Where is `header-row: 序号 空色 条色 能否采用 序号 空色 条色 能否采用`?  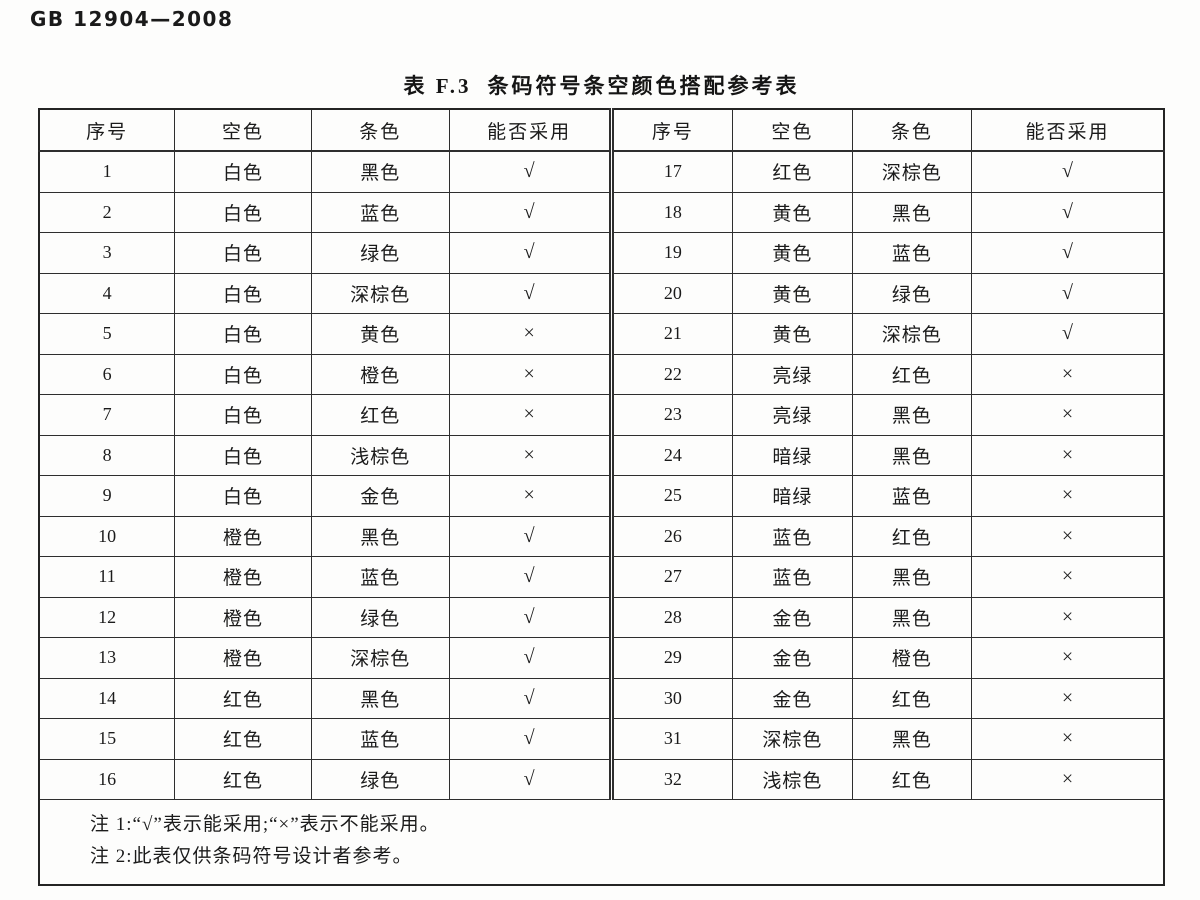 header-row: 序号 空色 条色 能否采用 序号 空色 条色 能否采用 is located at coordinates (601, 130).